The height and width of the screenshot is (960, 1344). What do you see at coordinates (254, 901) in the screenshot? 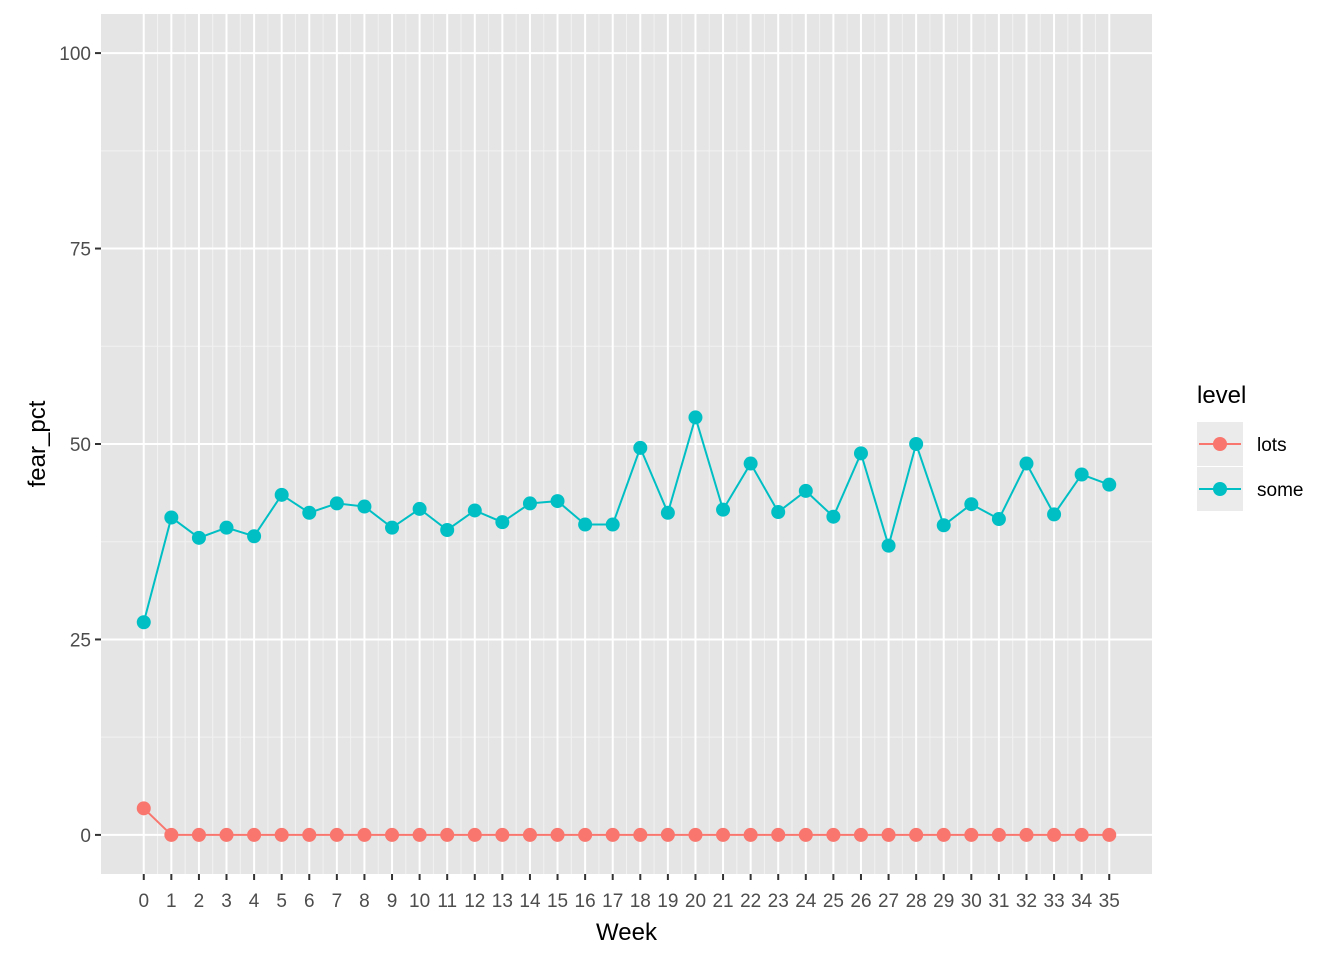
I see `x-tick-label: 4` at bounding box center [254, 901].